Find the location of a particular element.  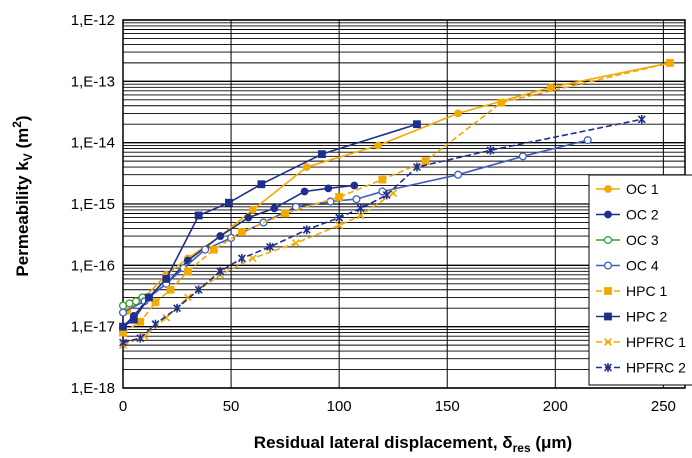

legend-label: HPFRC 1 is located at coordinates (656, 342).